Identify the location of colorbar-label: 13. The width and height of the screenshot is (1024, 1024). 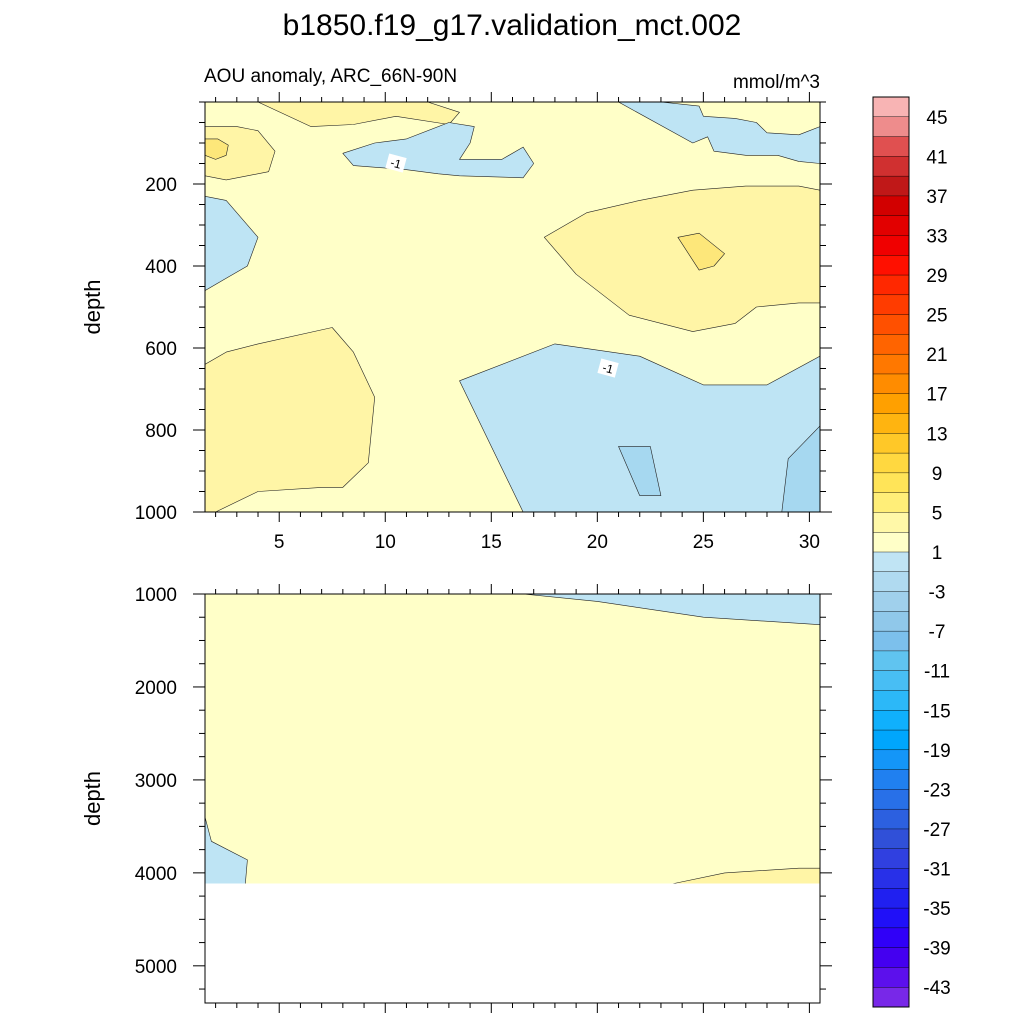
(936, 434).